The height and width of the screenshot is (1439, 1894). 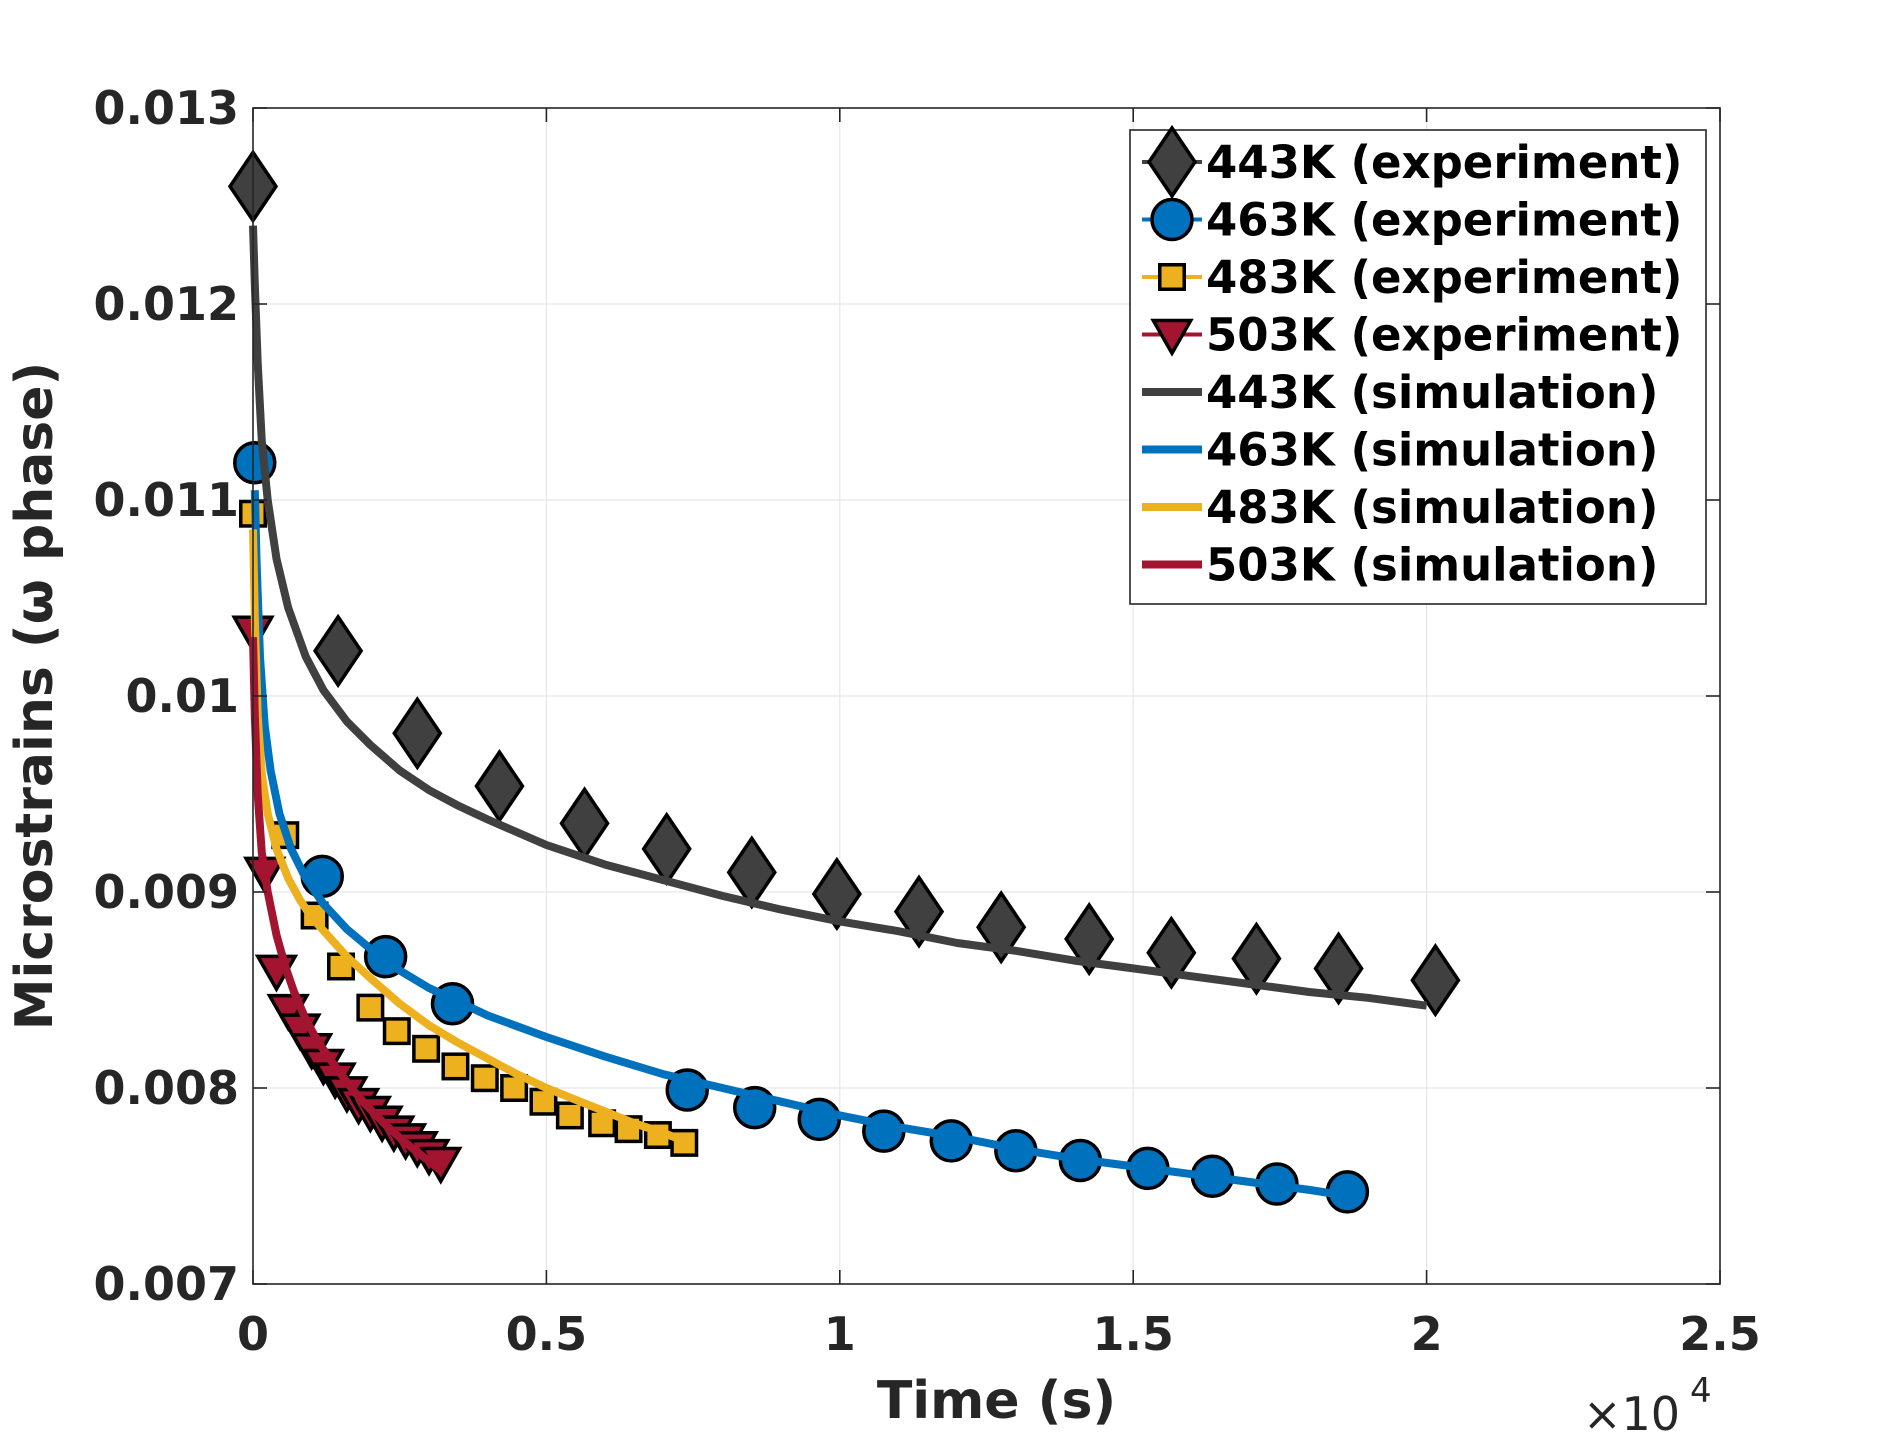 I want to click on x-axis-exponent-power: 4, so click(x=1701, y=1391).